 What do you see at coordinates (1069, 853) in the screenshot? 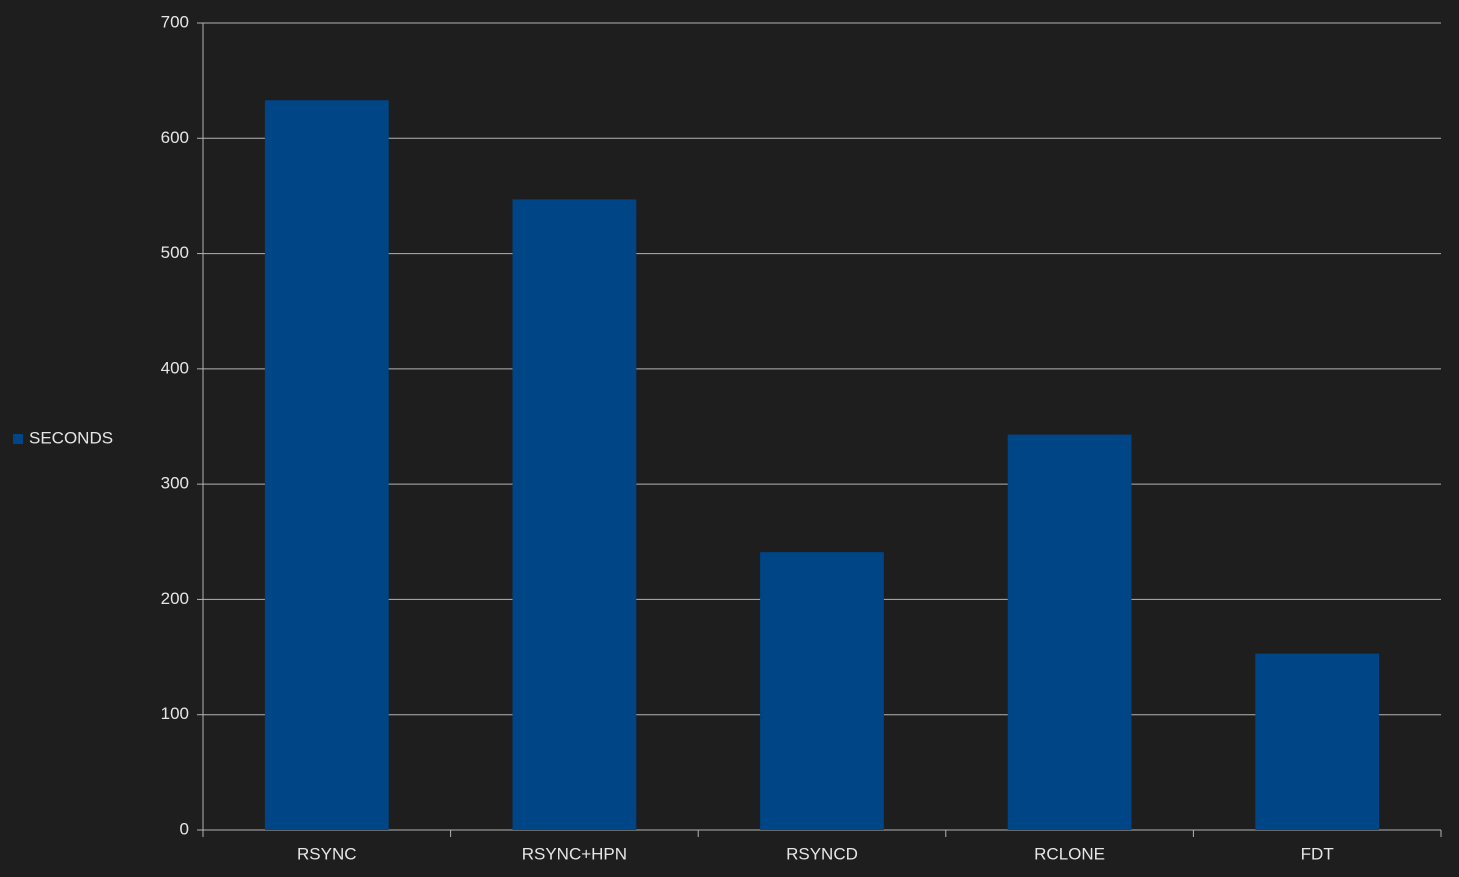
I see `x-tick-label: RCLONE` at bounding box center [1069, 853].